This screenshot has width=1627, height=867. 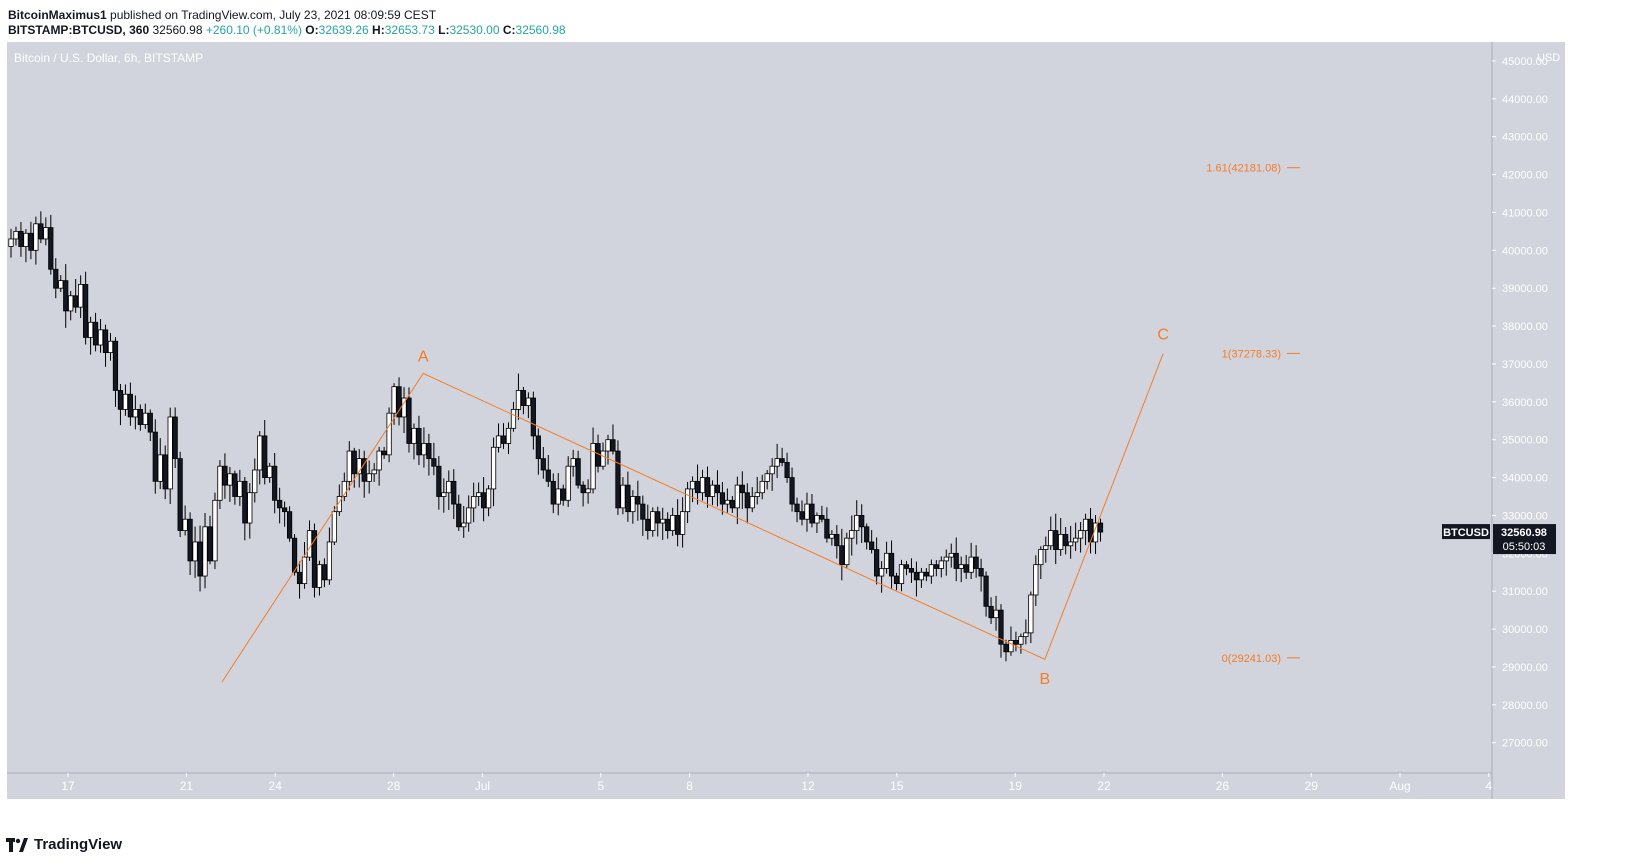 What do you see at coordinates (64, 844) in the screenshot?
I see `footer-brand: TradingView` at bounding box center [64, 844].